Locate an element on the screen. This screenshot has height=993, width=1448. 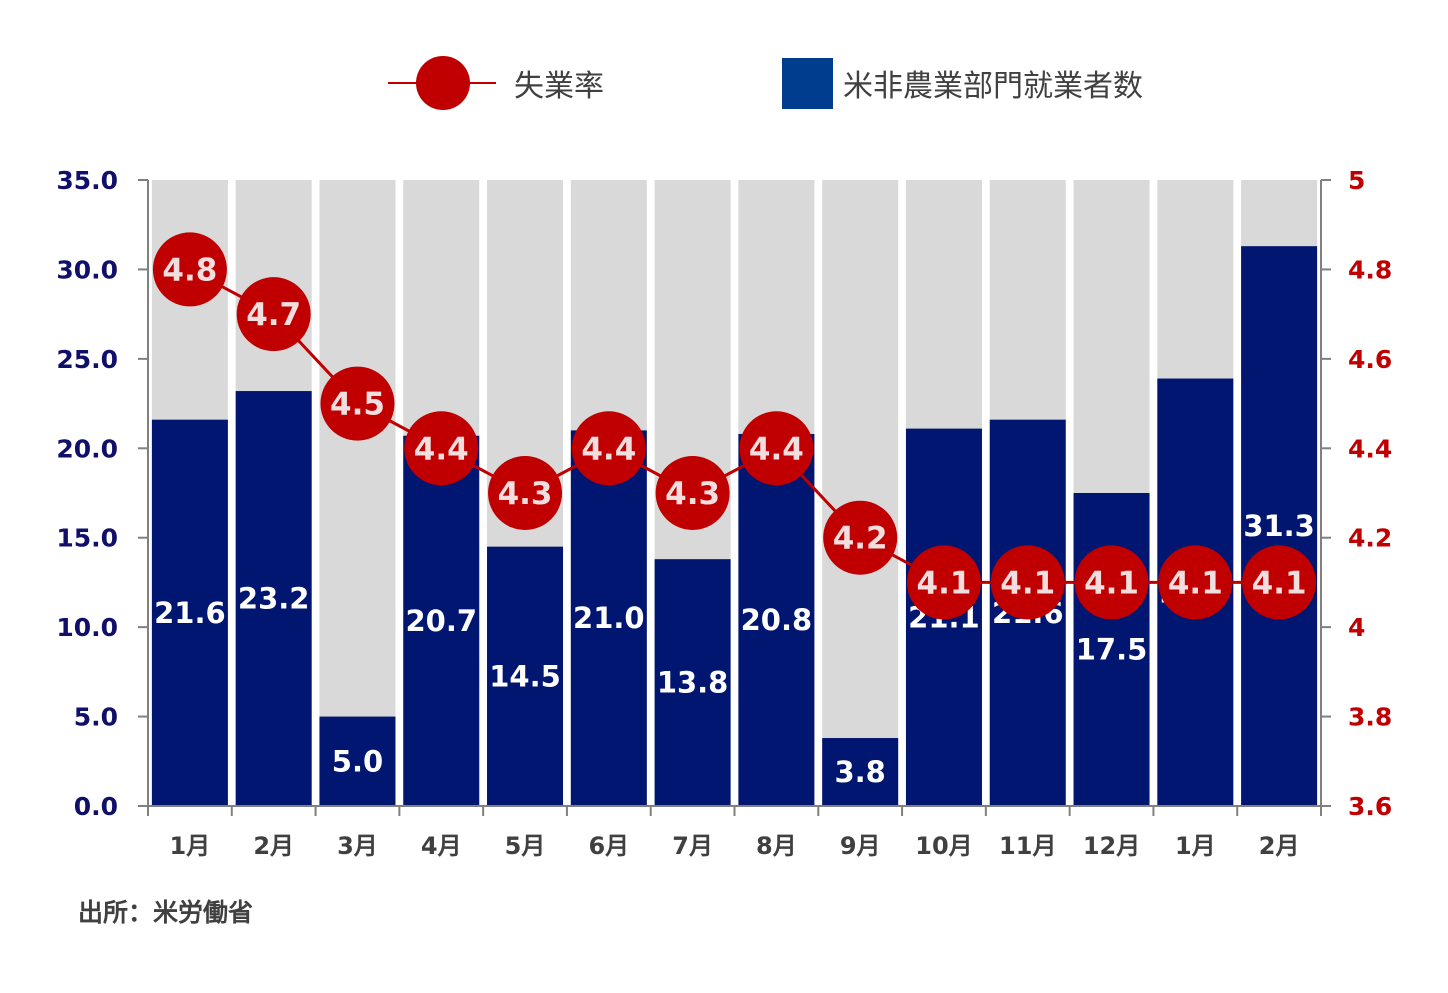
left-tick-label: 20.0 is located at coordinates (87, 448).